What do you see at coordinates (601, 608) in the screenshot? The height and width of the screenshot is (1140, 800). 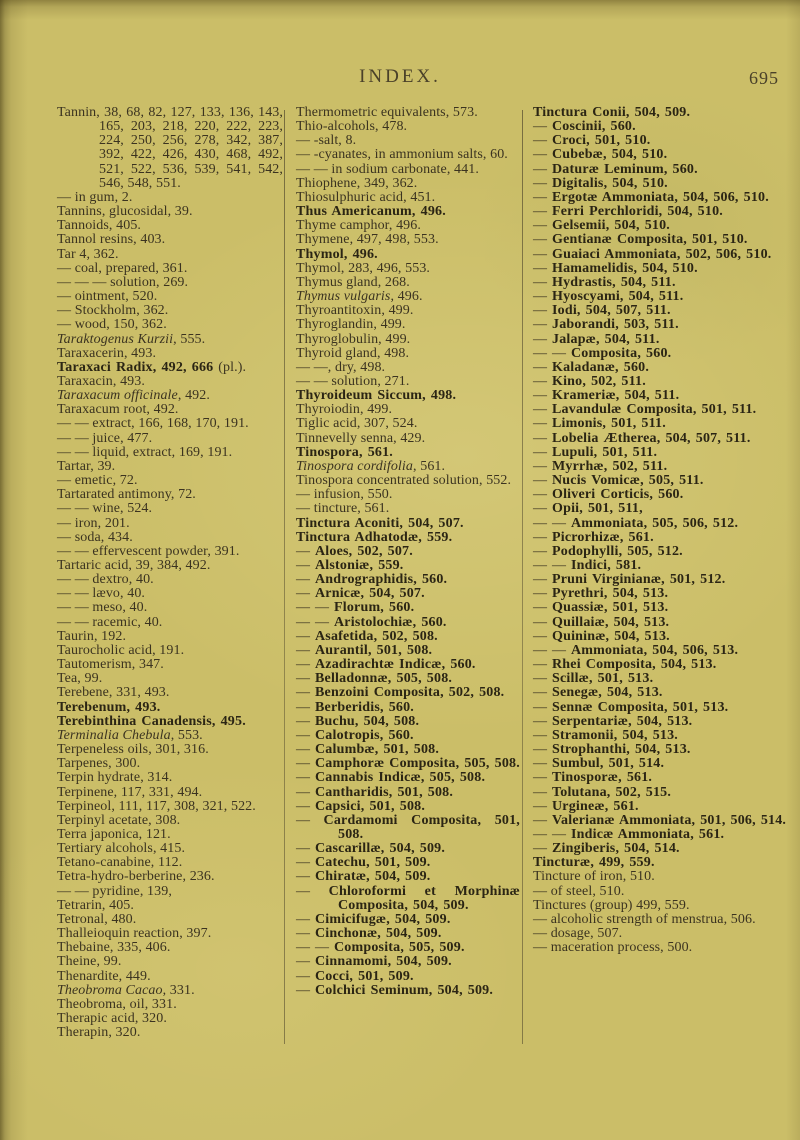 I see `index-entry: — Quassiæ, 501, 513.` at bounding box center [601, 608].